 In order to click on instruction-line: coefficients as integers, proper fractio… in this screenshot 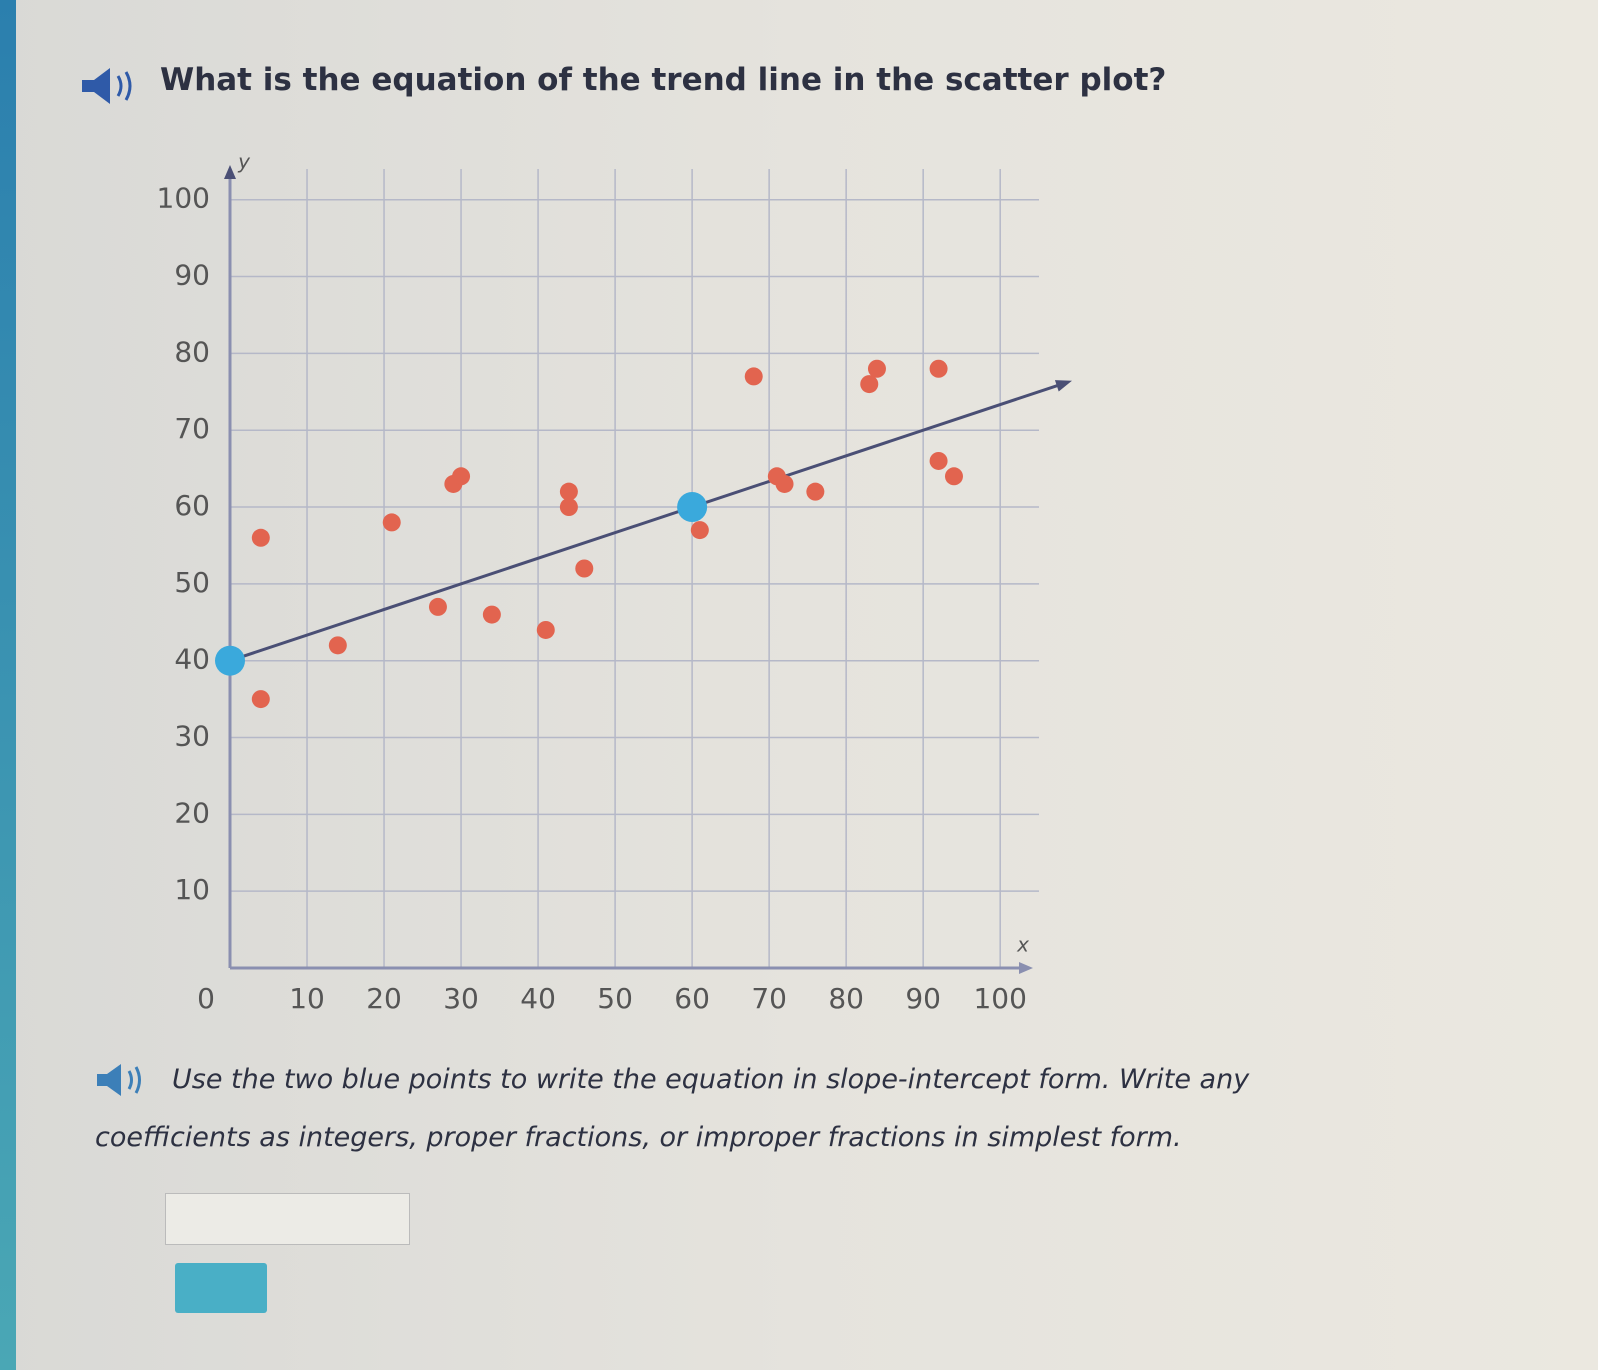, I will do `click(638, 1137)`.